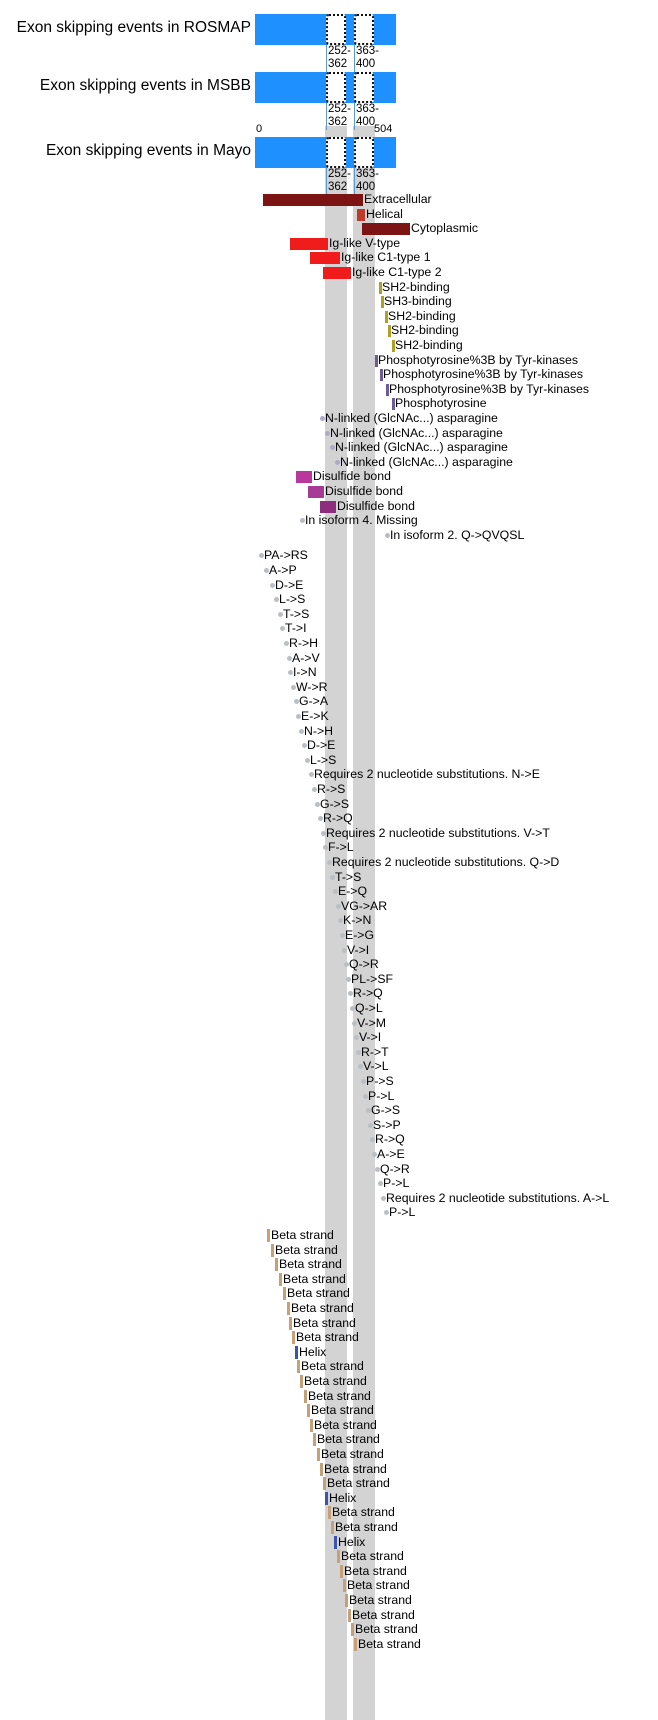 Image resolution: width=658 pixels, height=1720 pixels. What do you see at coordinates (429, 345) in the screenshot?
I see `motif-label: SH2-binding` at bounding box center [429, 345].